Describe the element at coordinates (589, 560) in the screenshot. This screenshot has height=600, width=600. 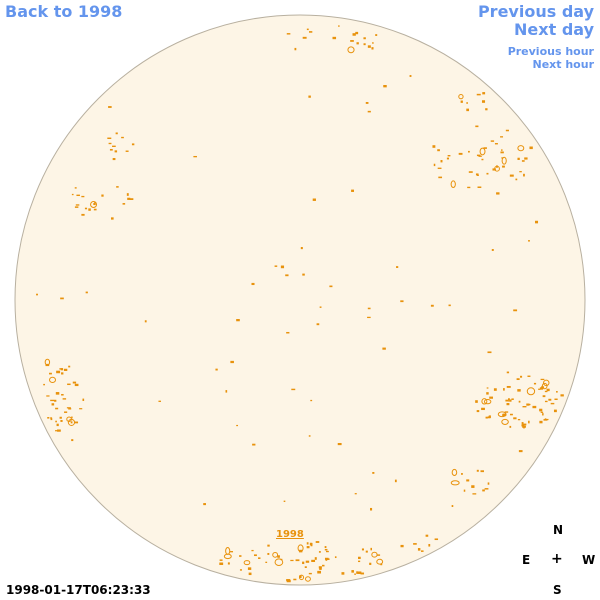
I see `compass-west-label: W` at that location.